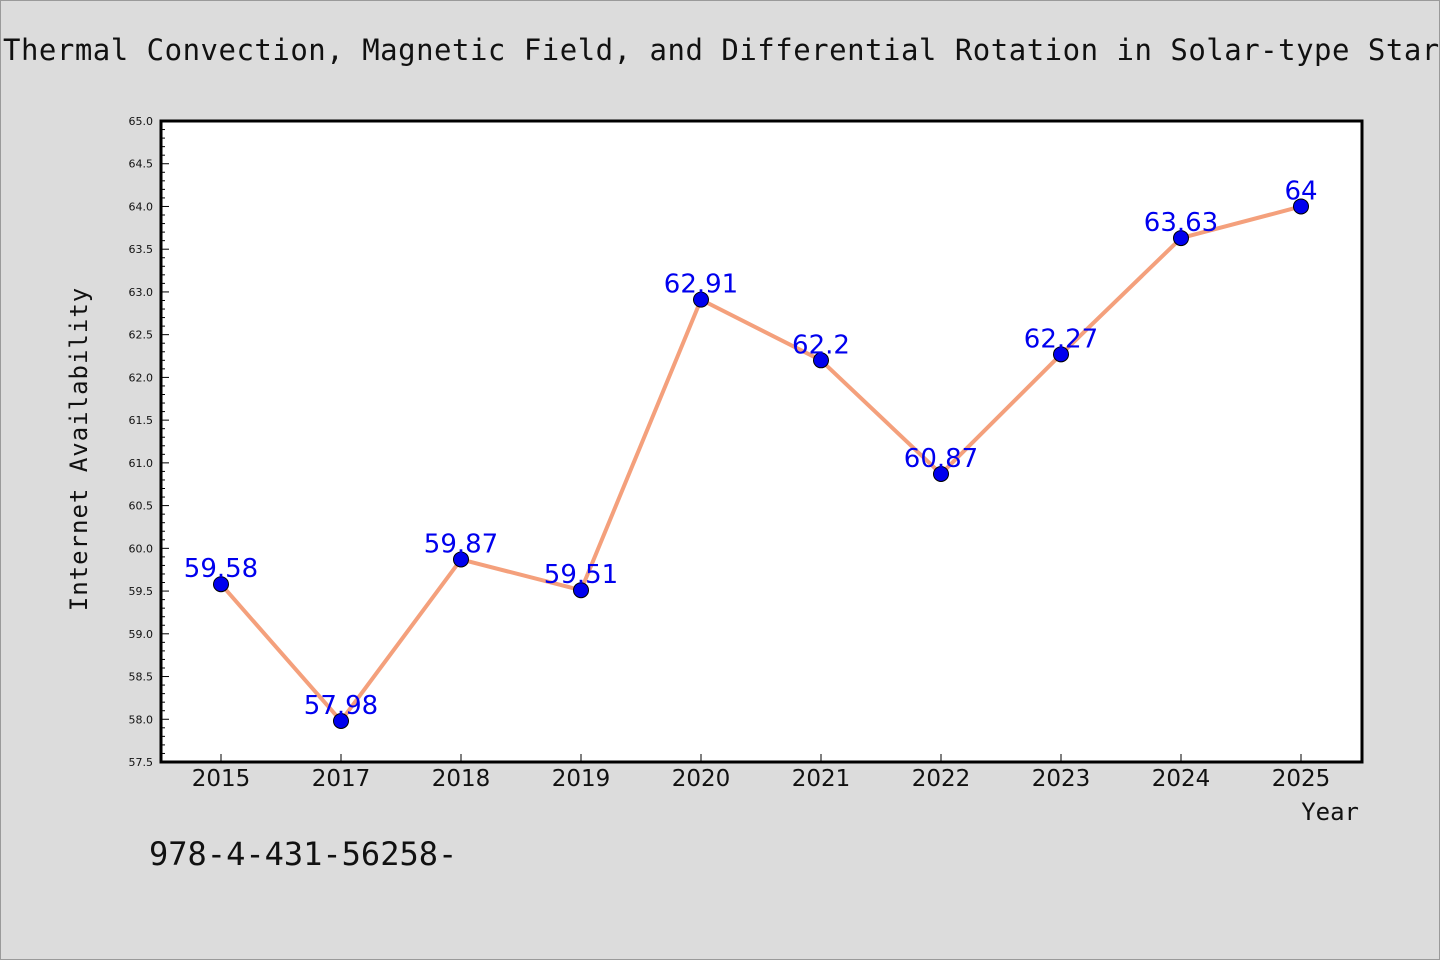 This screenshot has width=1440, height=960. I want to click on y-tick-label: 63.5, so click(141, 249).